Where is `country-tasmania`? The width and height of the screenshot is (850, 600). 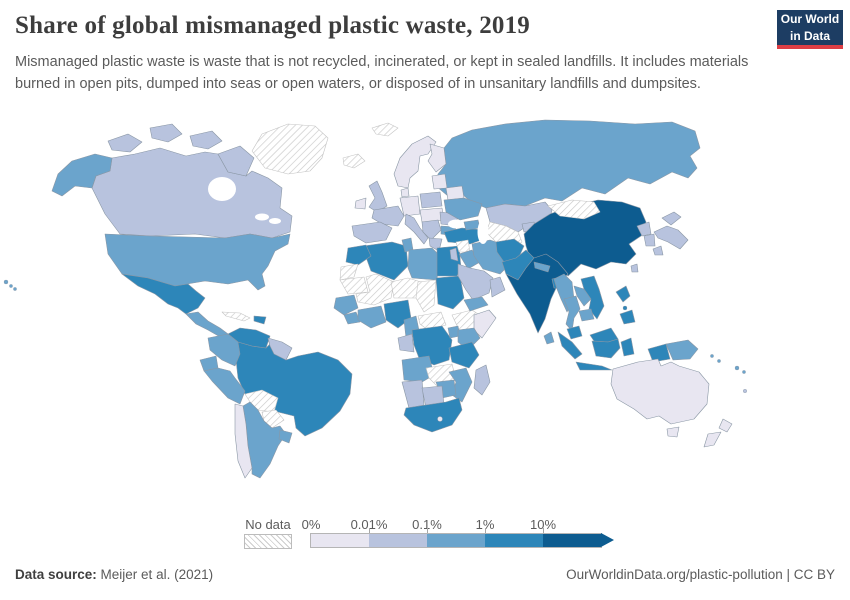 country-tasmania is located at coordinates (673, 432).